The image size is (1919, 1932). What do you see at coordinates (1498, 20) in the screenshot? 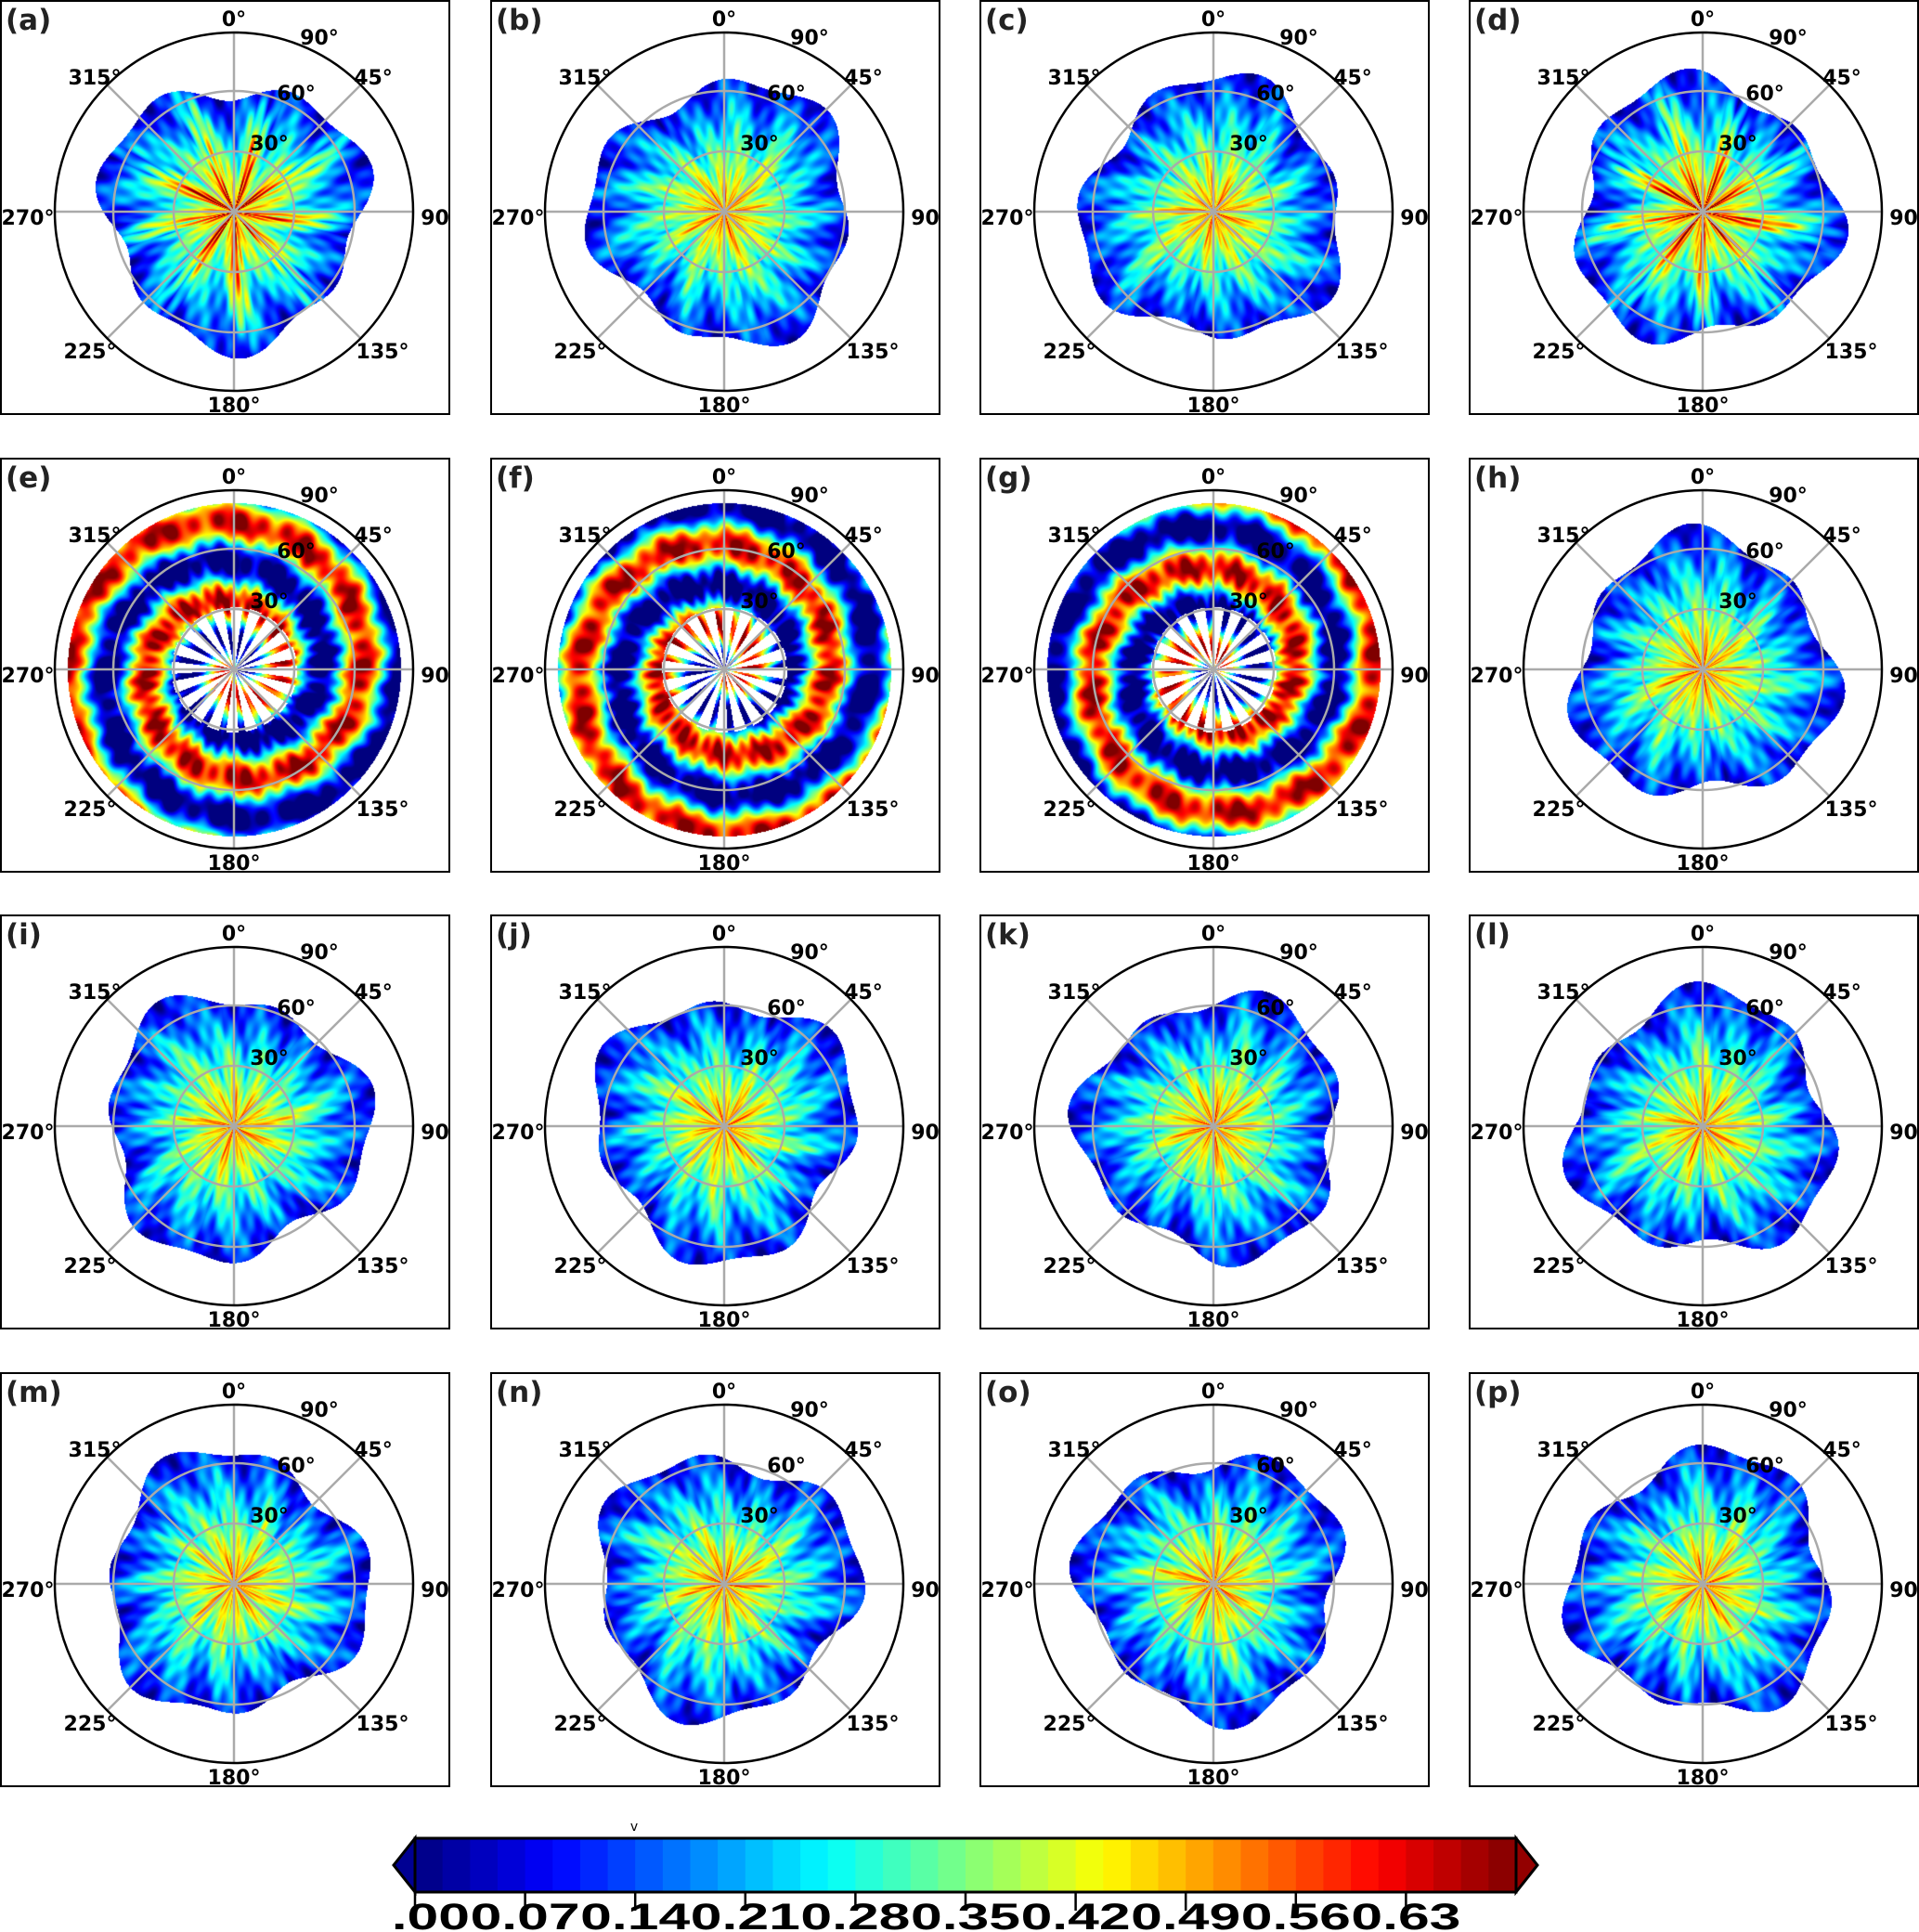
I see `panel-label: (d)` at bounding box center [1498, 20].